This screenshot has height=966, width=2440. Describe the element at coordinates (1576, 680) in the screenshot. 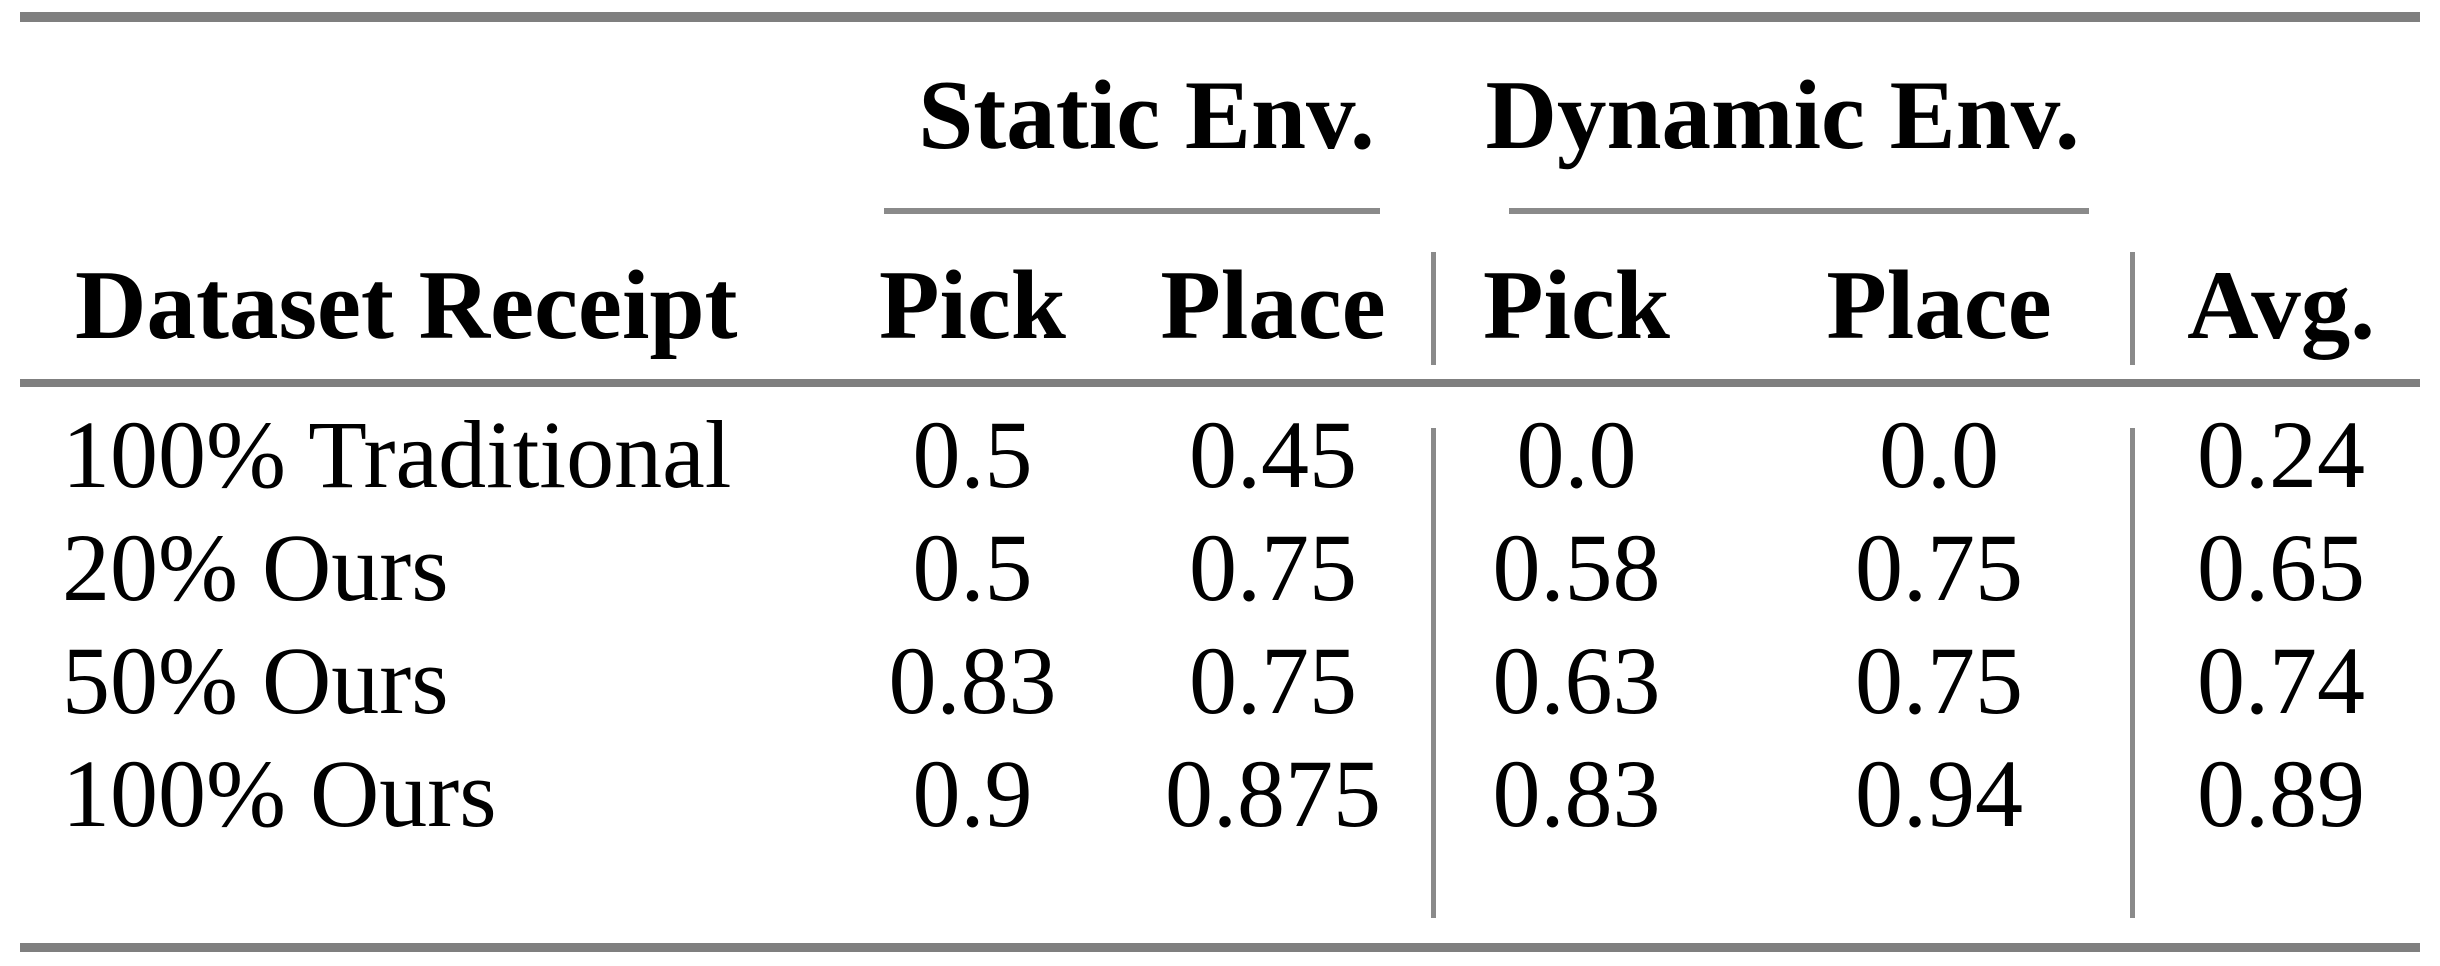

I see `cell-dynamic-pick: 0.63` at that location.